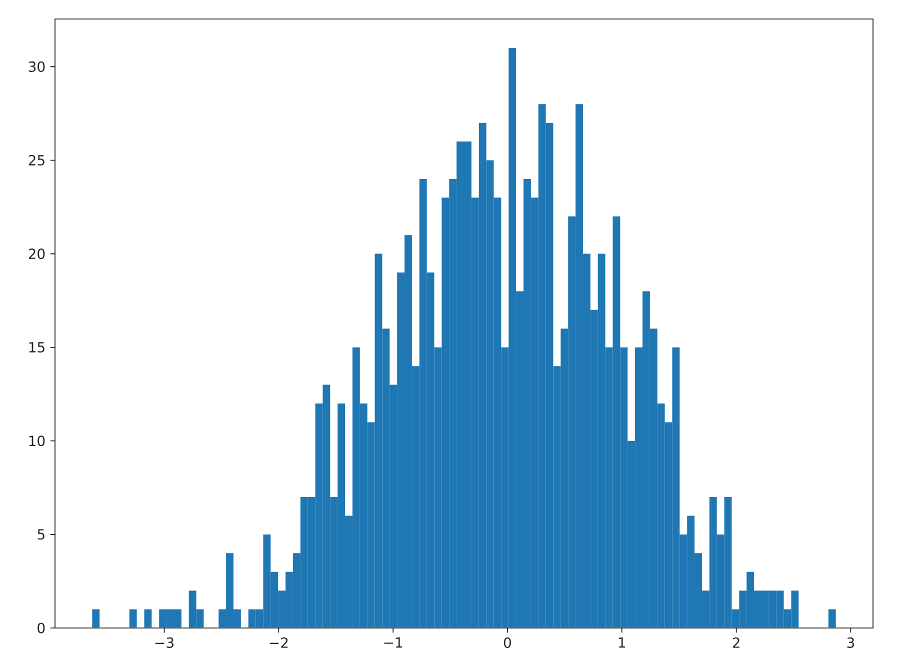 The image size is (897, 672). Describe the element at coordinates (164, 642) in the screenshot. I see `x-tick-label: −3` at that location.